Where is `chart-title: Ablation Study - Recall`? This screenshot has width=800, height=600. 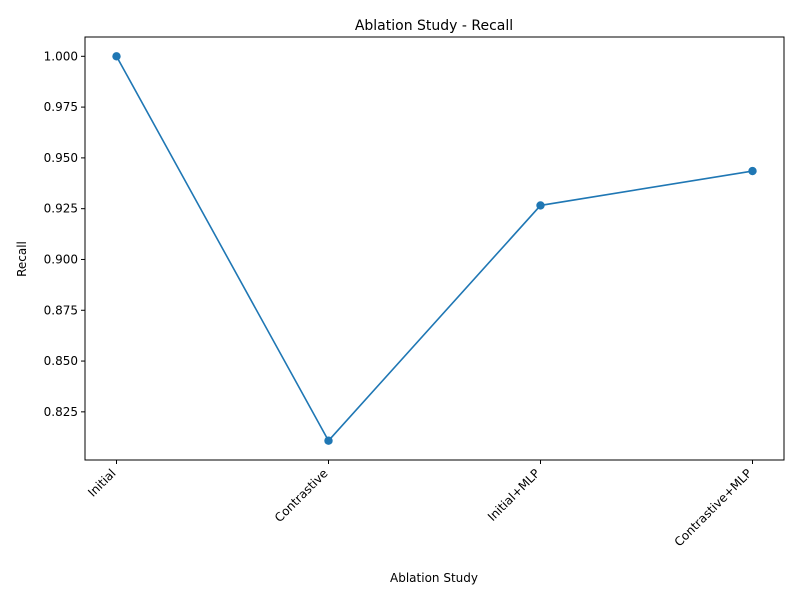 chart-title: Ablation Study - Recall is located at coordinates (434, 26).